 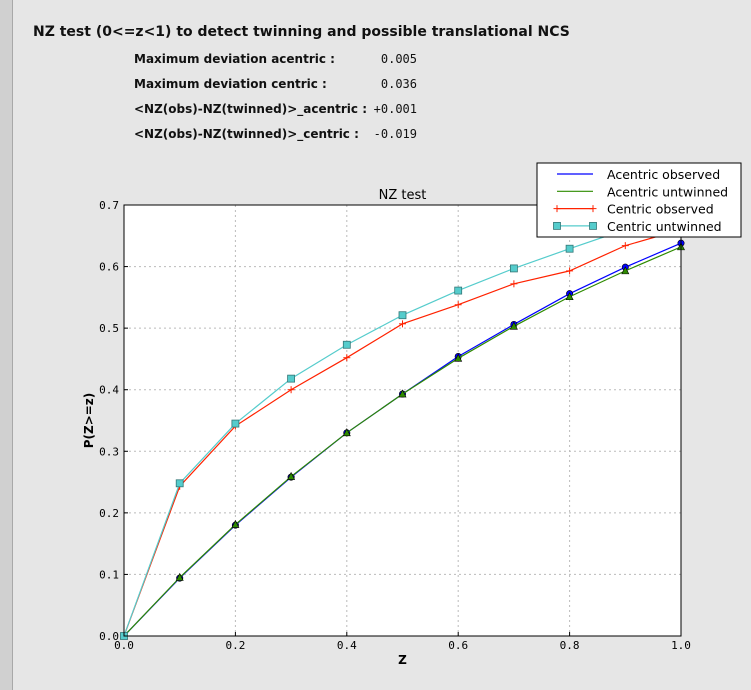 What do you see at coordinates (667, 191) in the screenshot?
I see `legend-label: Acentric untwinned` at bounding box center [667, 191].